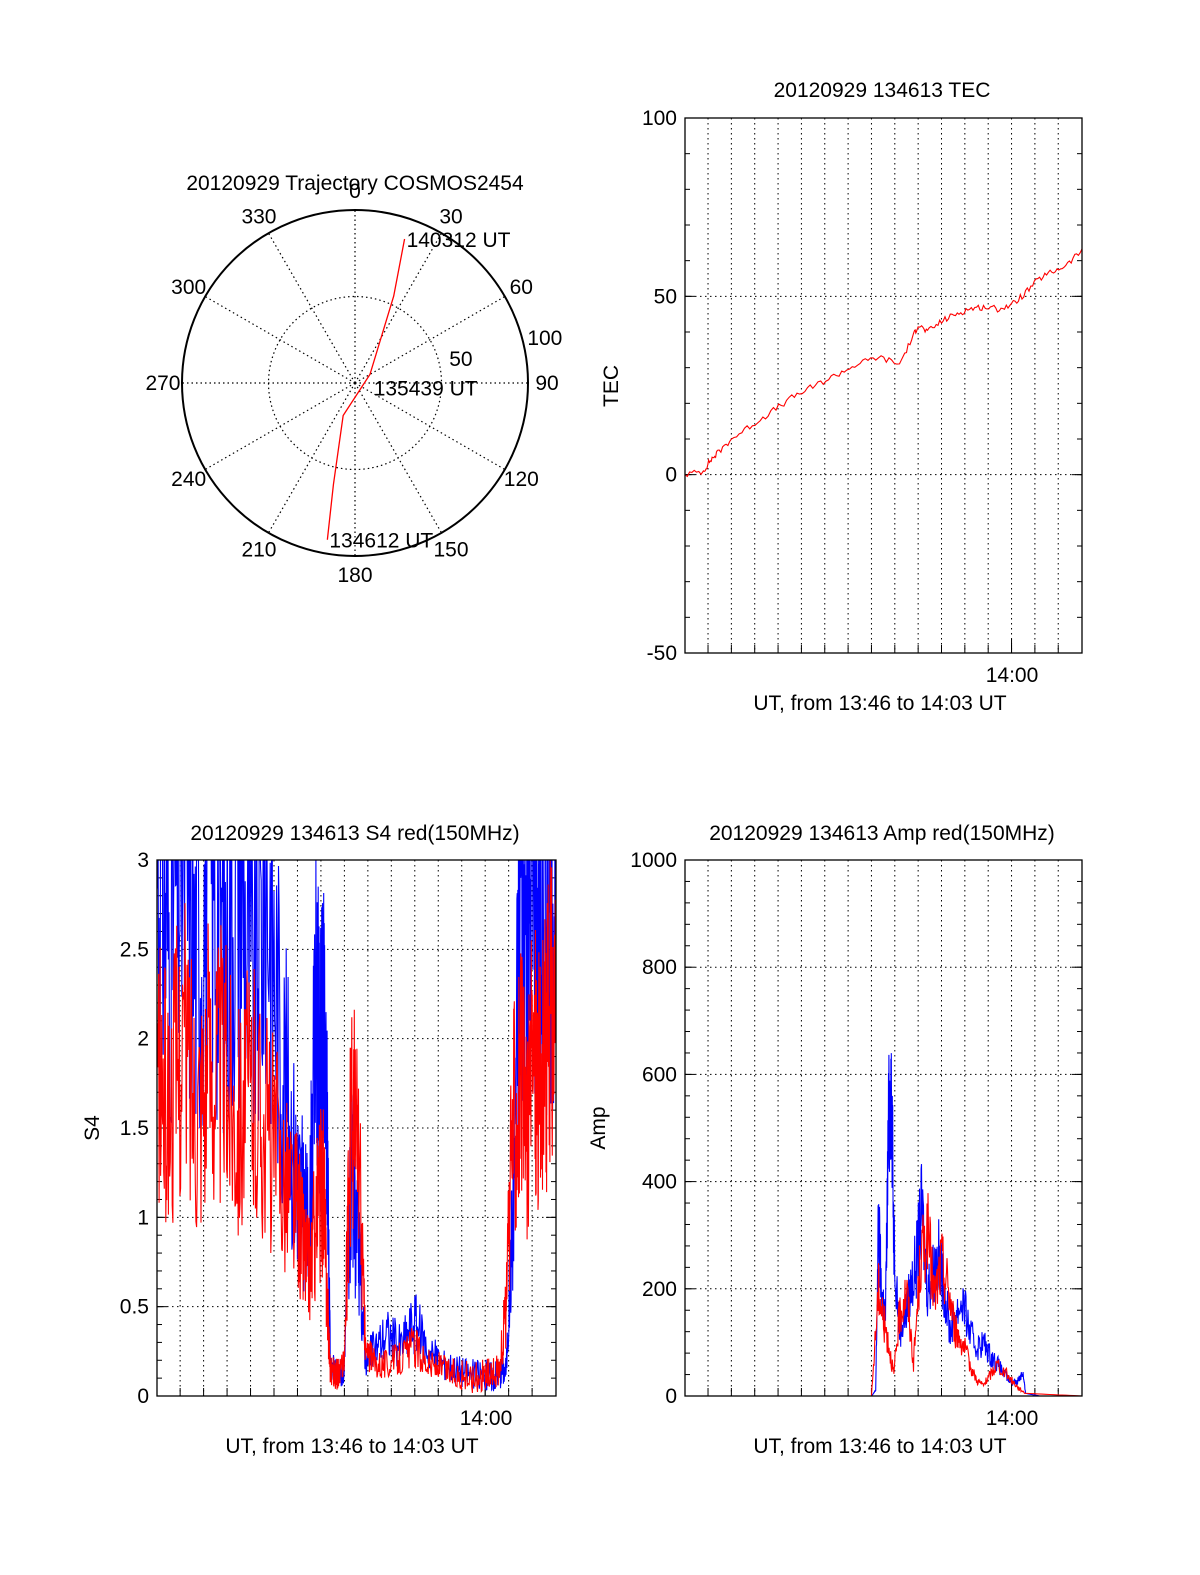 The width and height of the screenshot is (1200, 1575). I want to click on y-tick-label: 2, so click(143, 1039).